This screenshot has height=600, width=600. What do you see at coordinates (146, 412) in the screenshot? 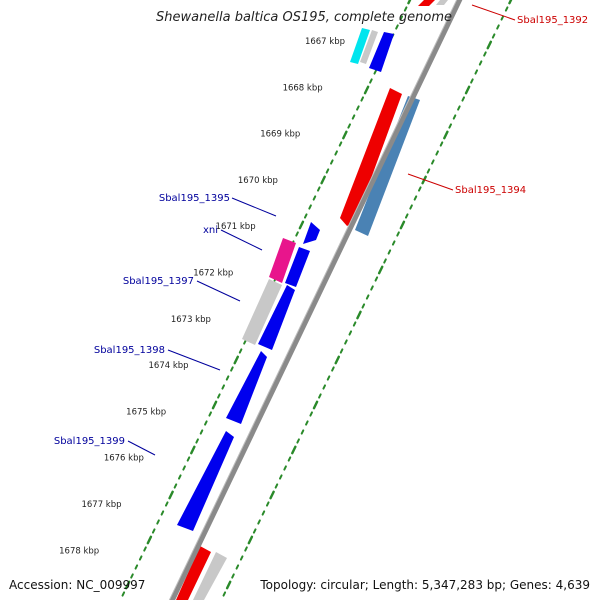
I see `scale-label-8: 1675 kbp` at bounding box center [146, 412].